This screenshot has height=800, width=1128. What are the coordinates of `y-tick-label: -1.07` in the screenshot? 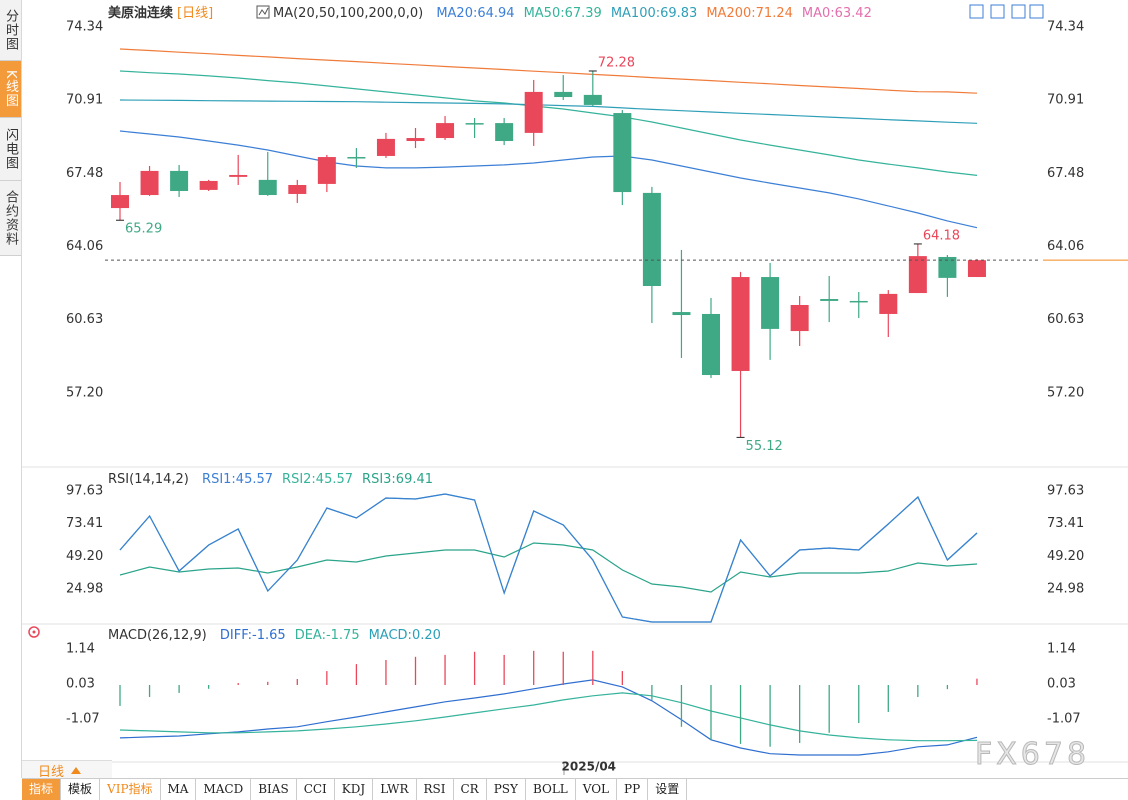 It's located at (83, 718).